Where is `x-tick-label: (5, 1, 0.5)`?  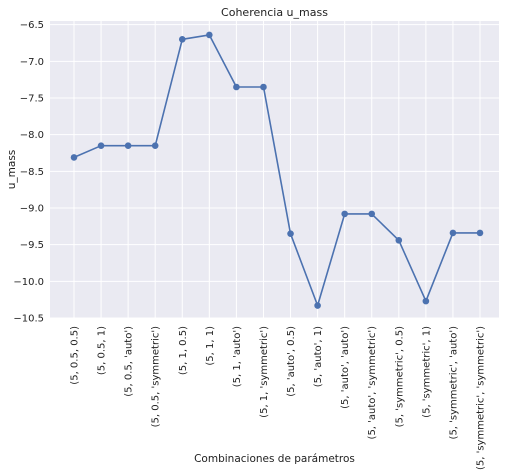 x-tick-label: (5, 1, 0.5) is located at coordinates (183, 350).